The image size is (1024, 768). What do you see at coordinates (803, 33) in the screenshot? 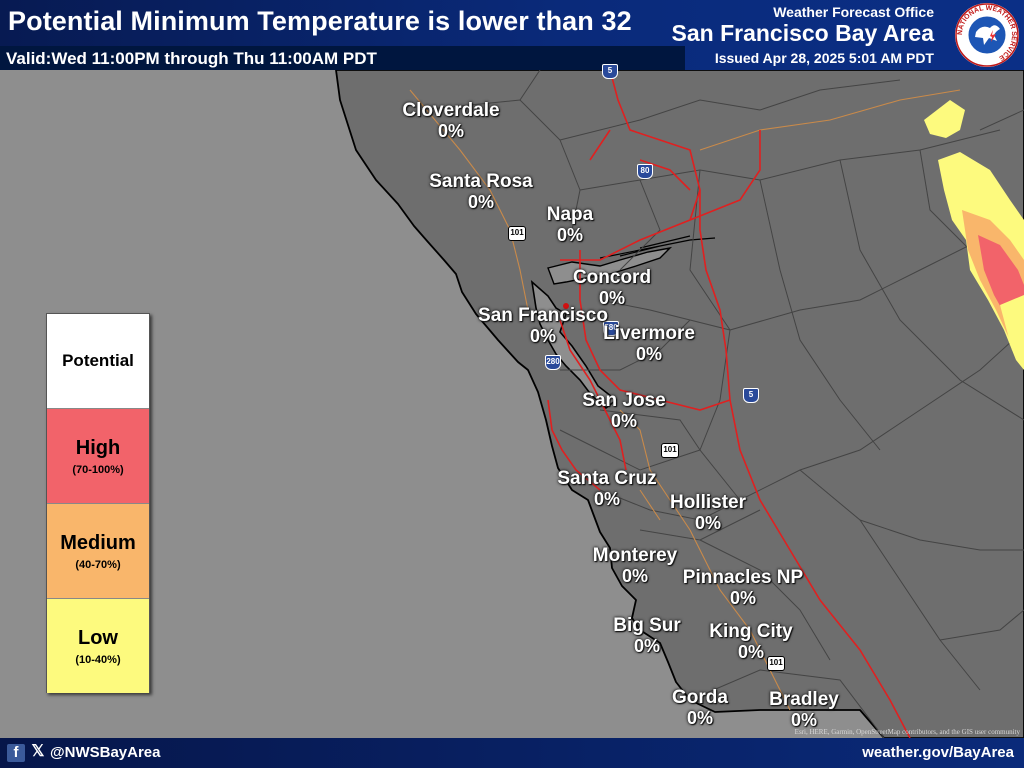
I see `forecast-area: San Francisco Bay Area` at bounding box center [803, 33].